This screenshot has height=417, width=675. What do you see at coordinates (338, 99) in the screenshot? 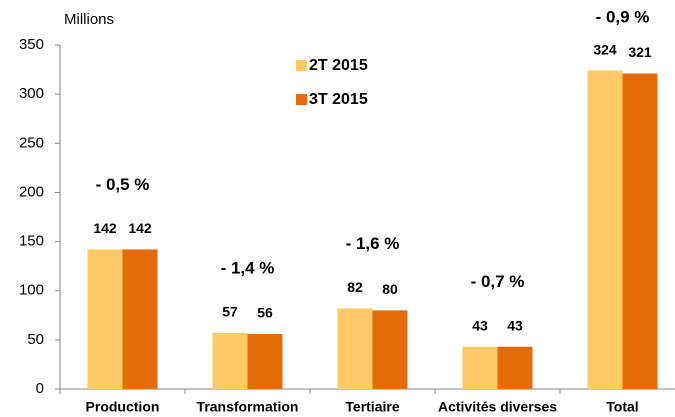
I see `legend-label: 3T 2015` at bounding box center [338, 99].